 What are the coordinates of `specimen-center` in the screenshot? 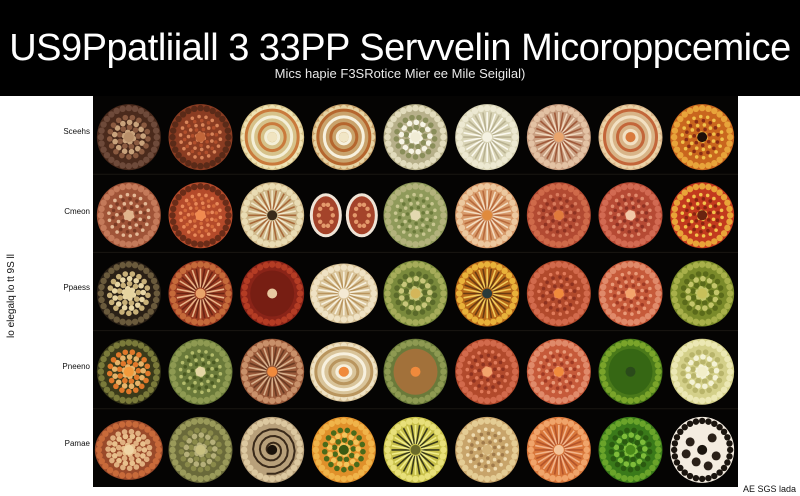 It's located at (487, 293).